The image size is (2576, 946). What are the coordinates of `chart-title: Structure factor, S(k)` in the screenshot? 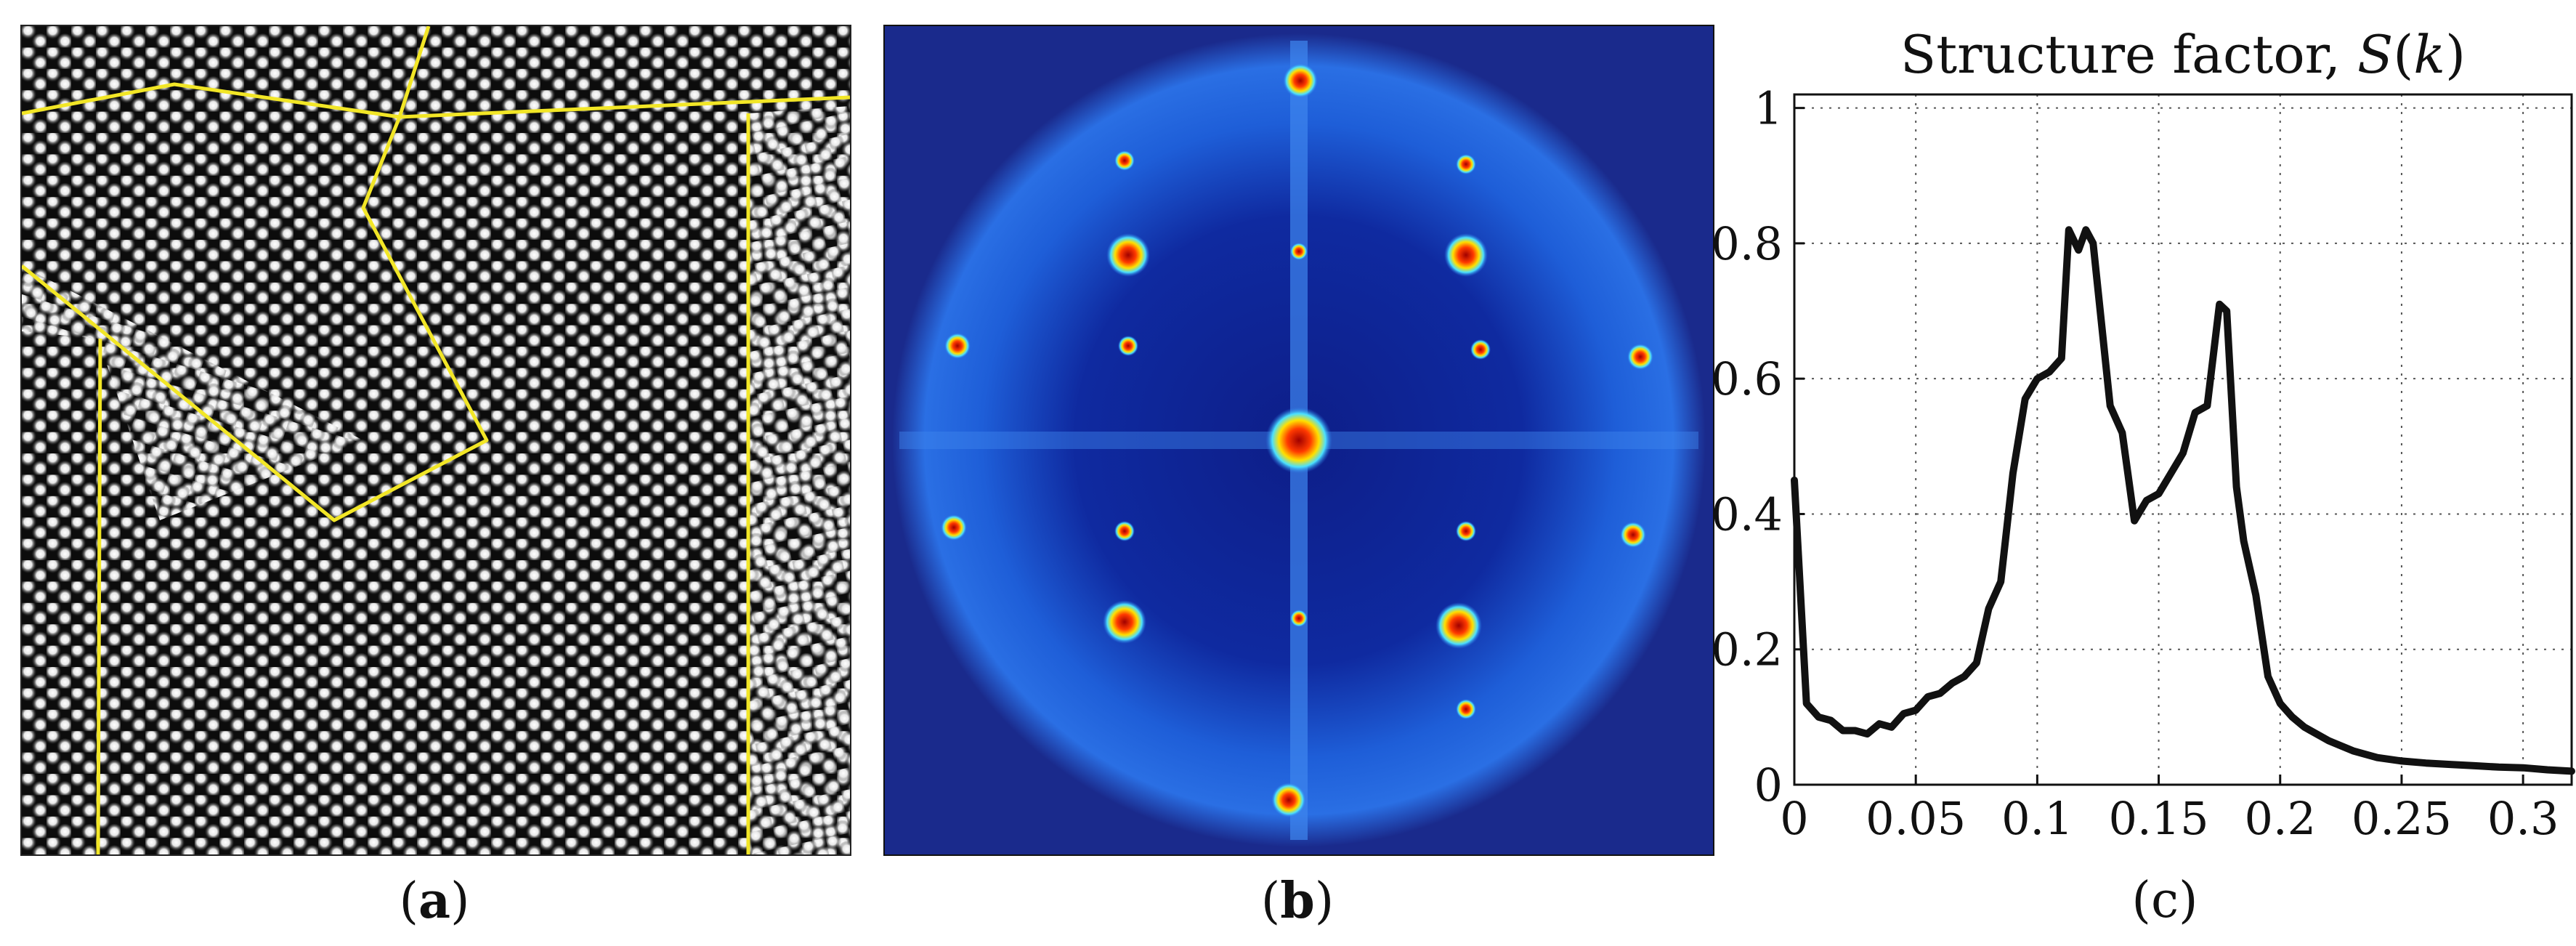 It's located at (2183, 55).